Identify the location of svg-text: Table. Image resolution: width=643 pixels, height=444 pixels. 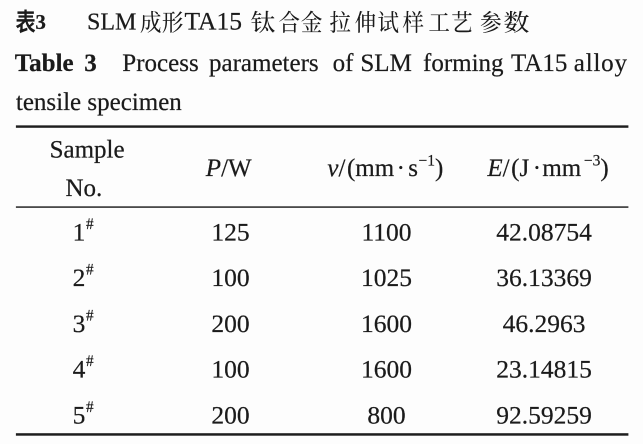
(44, 63).